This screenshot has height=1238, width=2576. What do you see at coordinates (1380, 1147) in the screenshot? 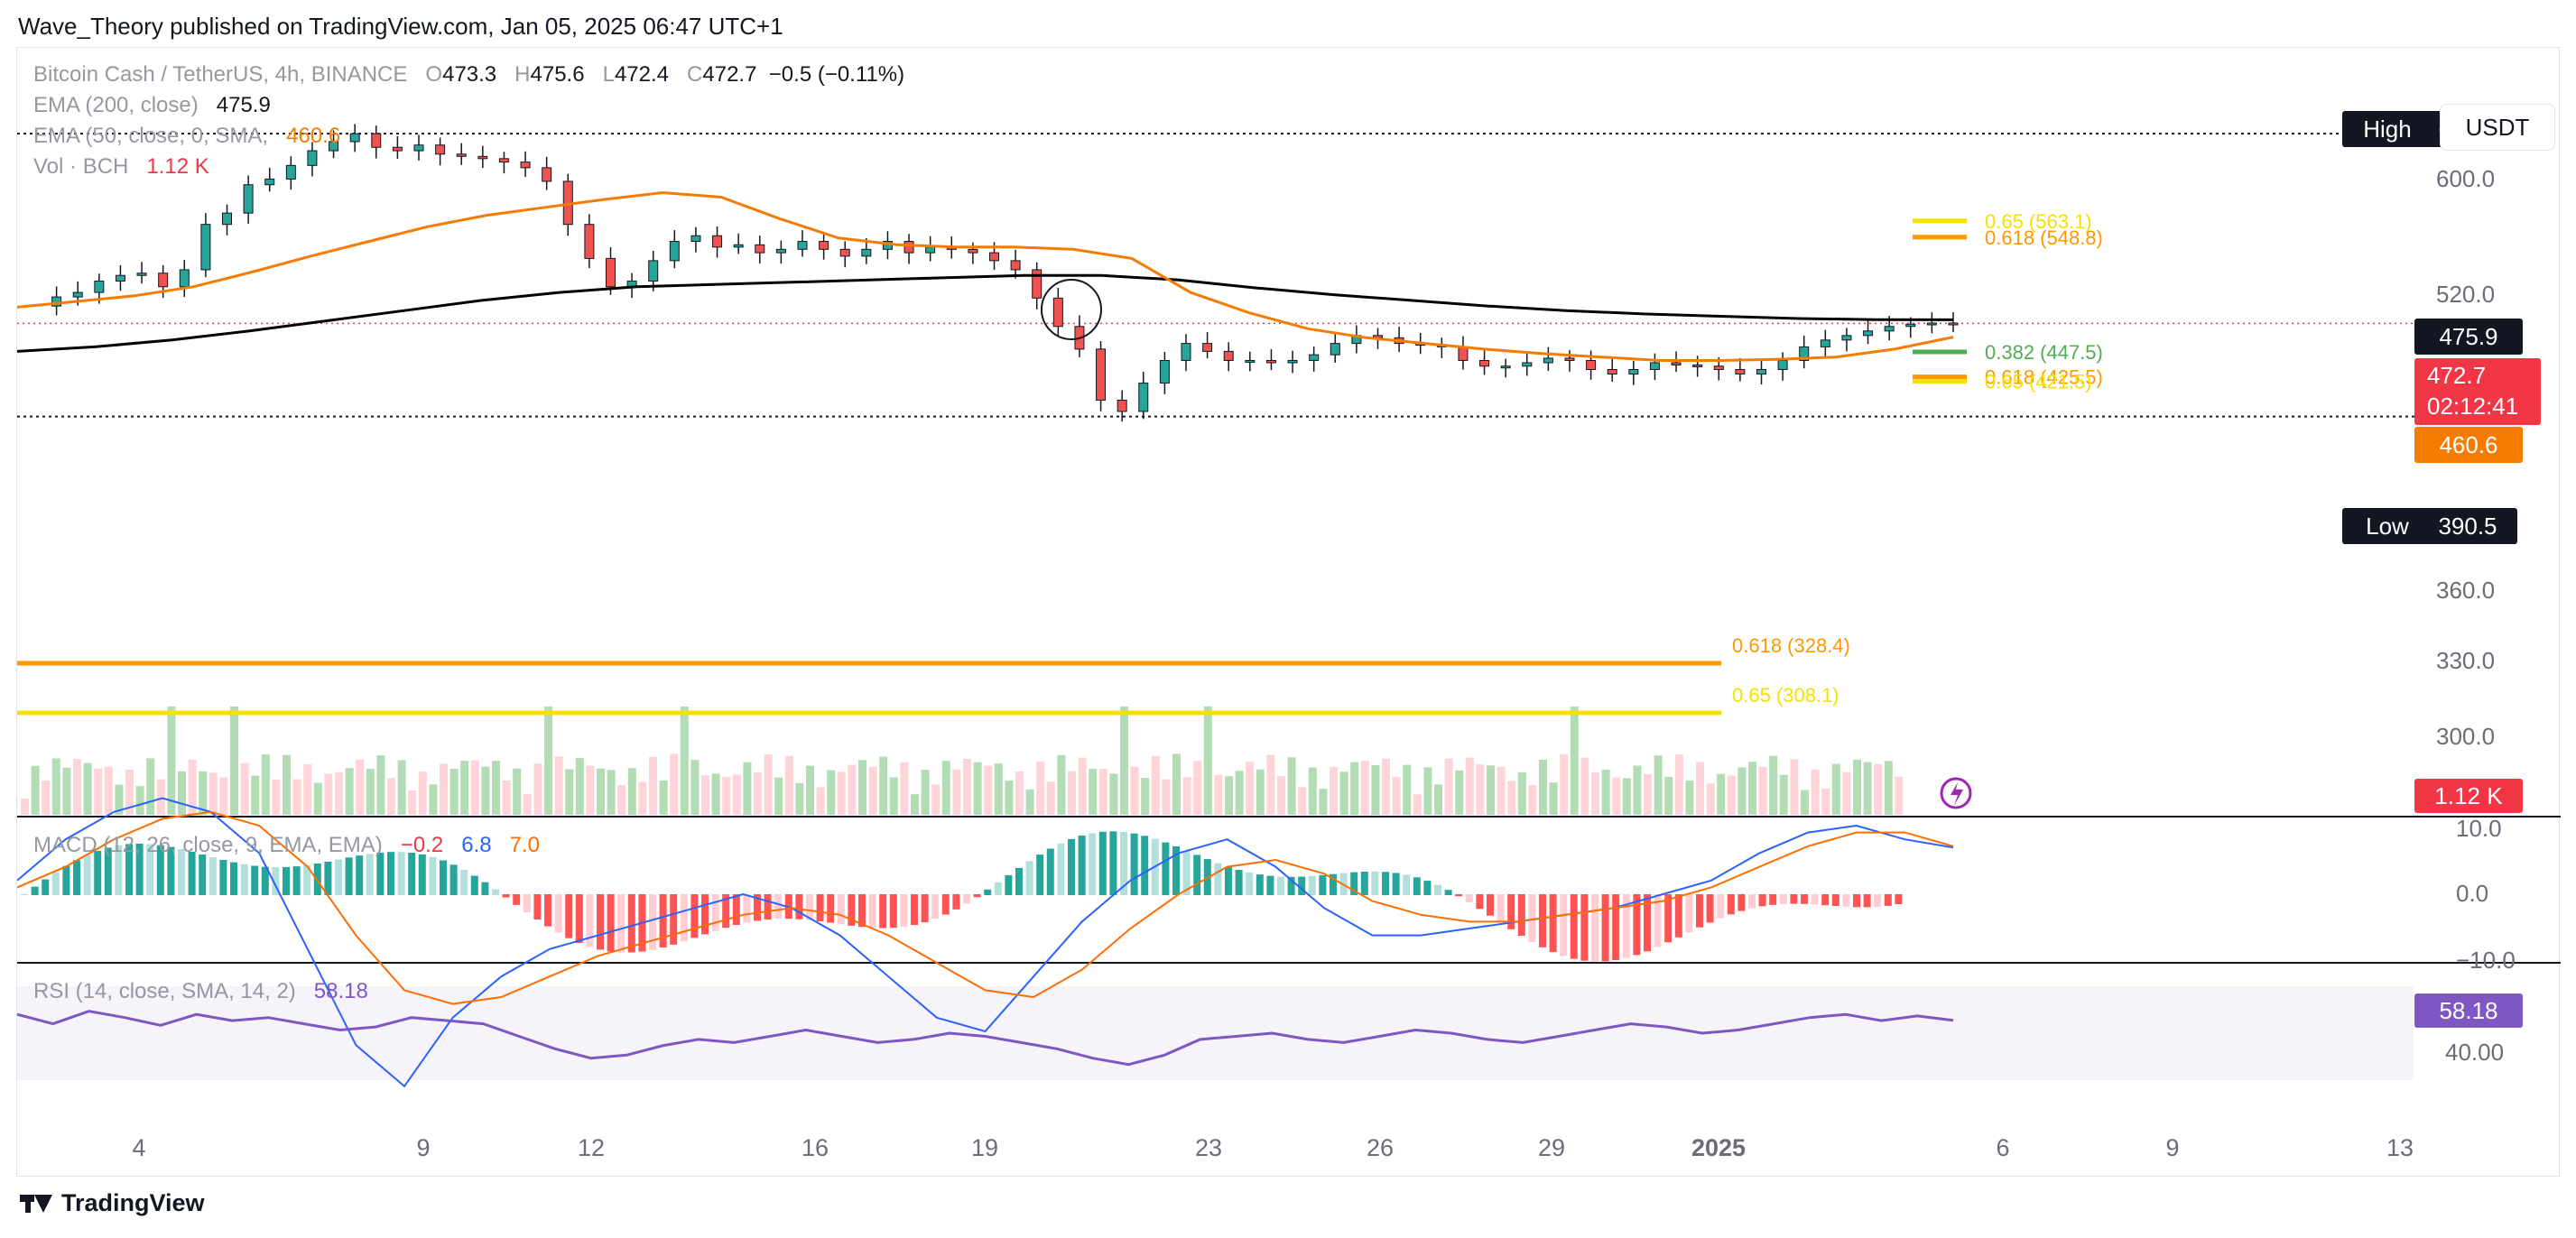
I see `x-axis-tick-label: 26` at bounding box center [1380, 1147].